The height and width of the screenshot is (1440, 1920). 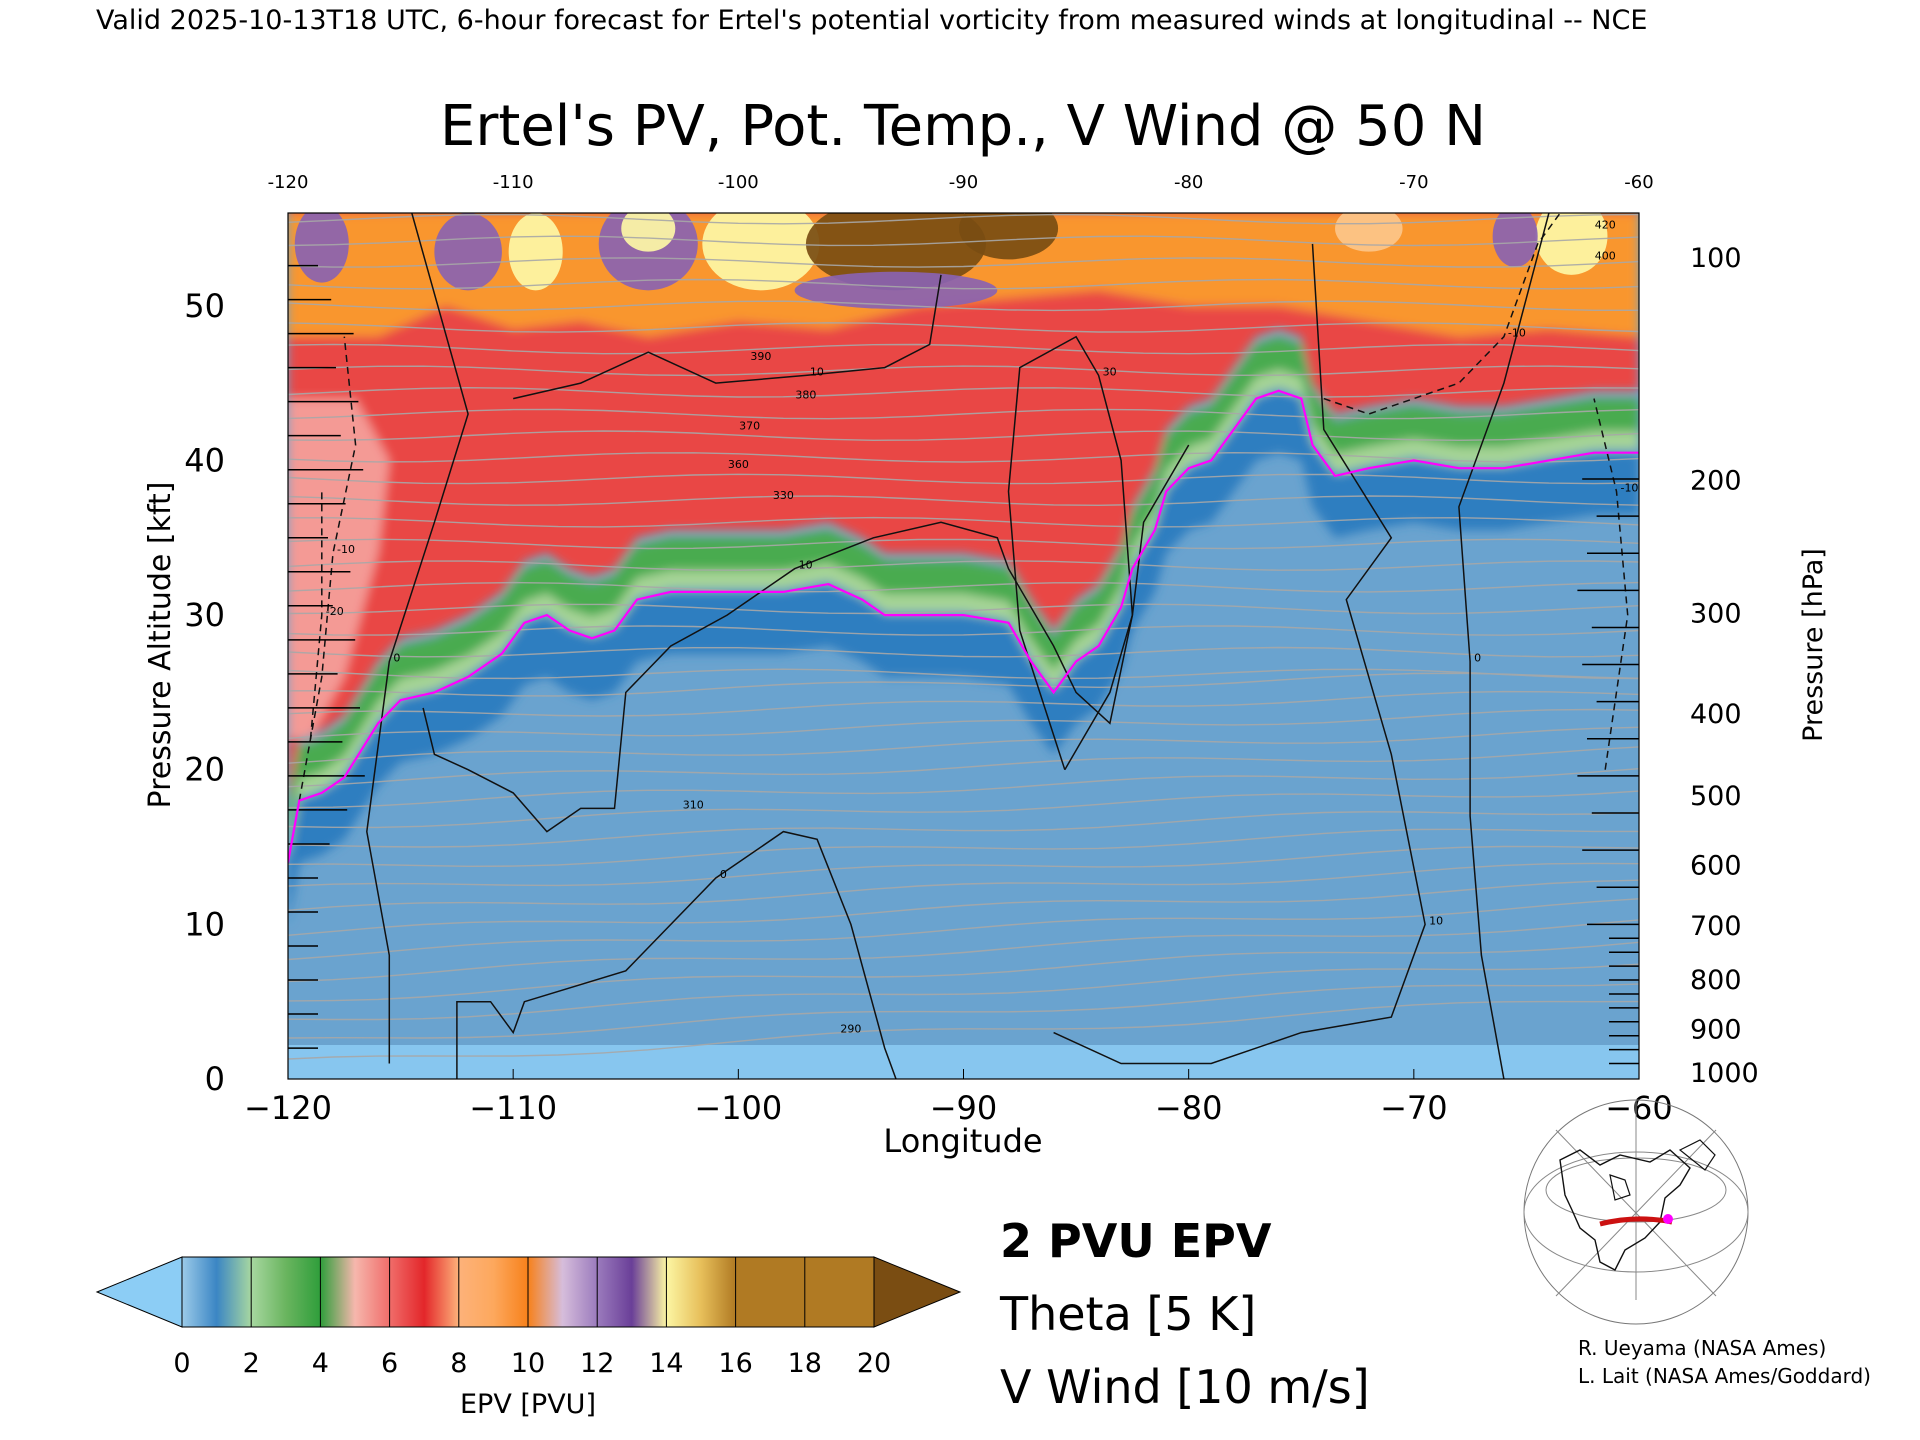 What do you see at coordinates (1639, 1108) in the screenshot?
I see `x-tick-label: −60` at bounding box center [1639, 1108].